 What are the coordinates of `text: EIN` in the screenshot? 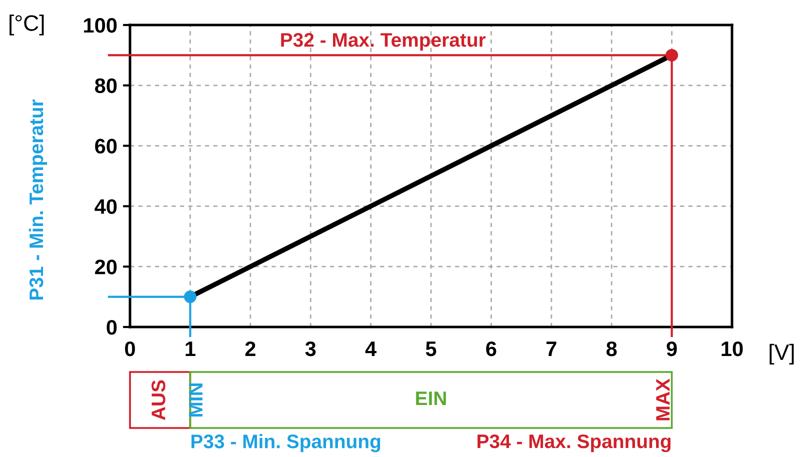 It's located at (431, 399).